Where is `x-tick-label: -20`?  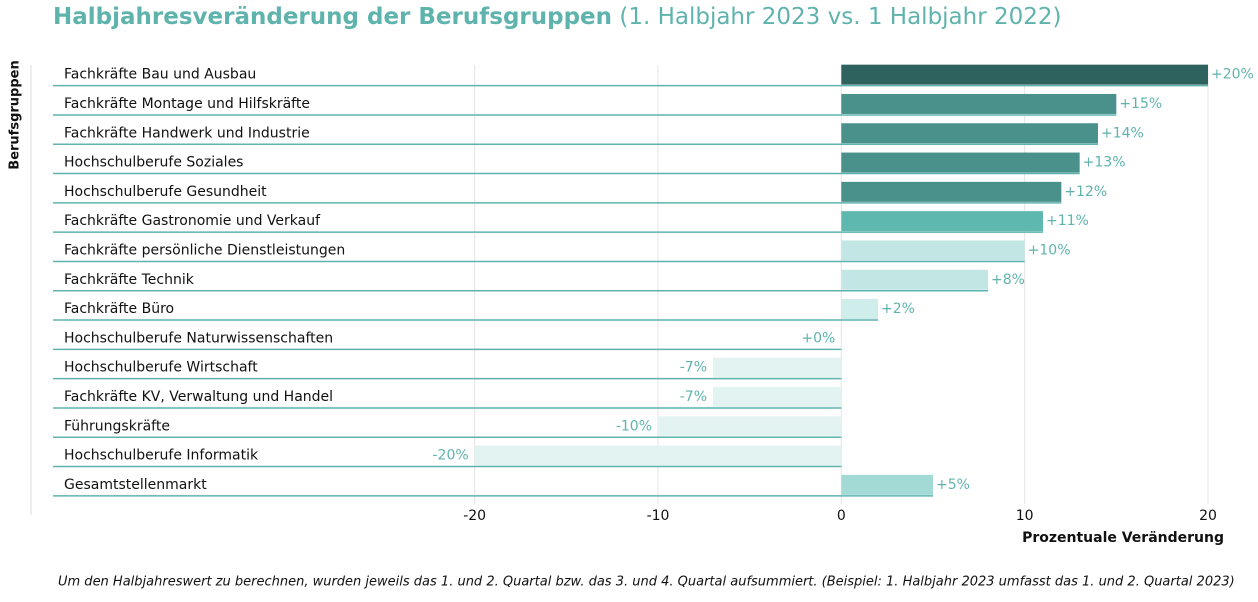 x-tick-label: -20 is located at coordinates (474, 516).